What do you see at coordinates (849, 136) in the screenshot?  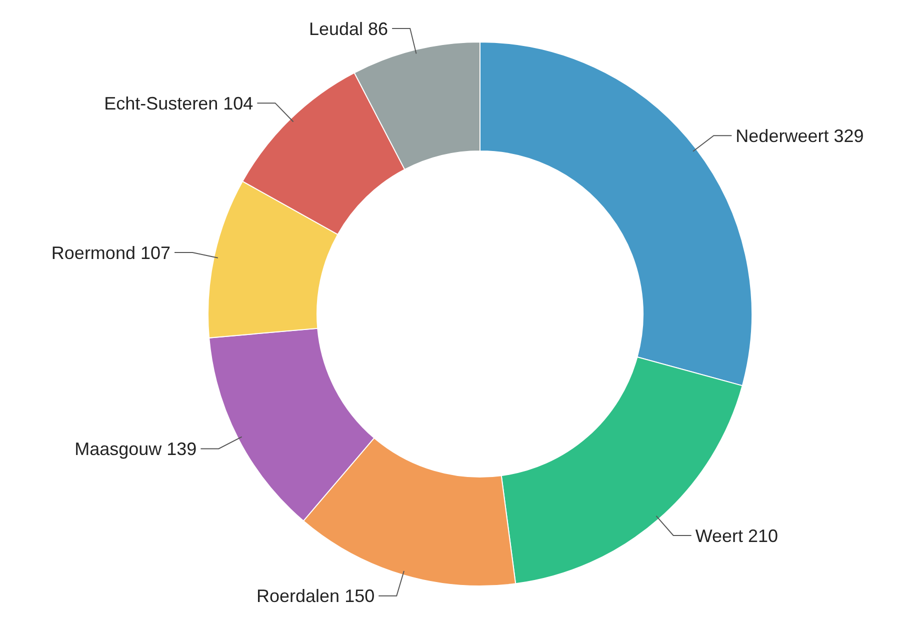 I see `data-label: 329` at bounding box center [849, 136].